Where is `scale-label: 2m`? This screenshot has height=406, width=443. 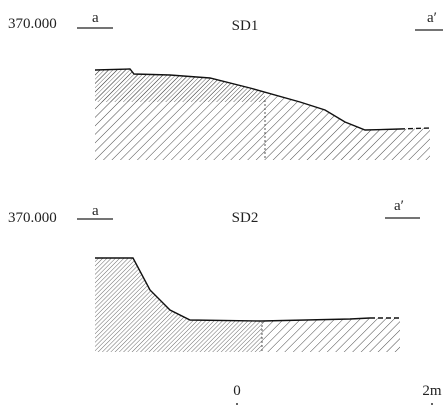
scale-label: 2m is located at coordinates (432, 391).